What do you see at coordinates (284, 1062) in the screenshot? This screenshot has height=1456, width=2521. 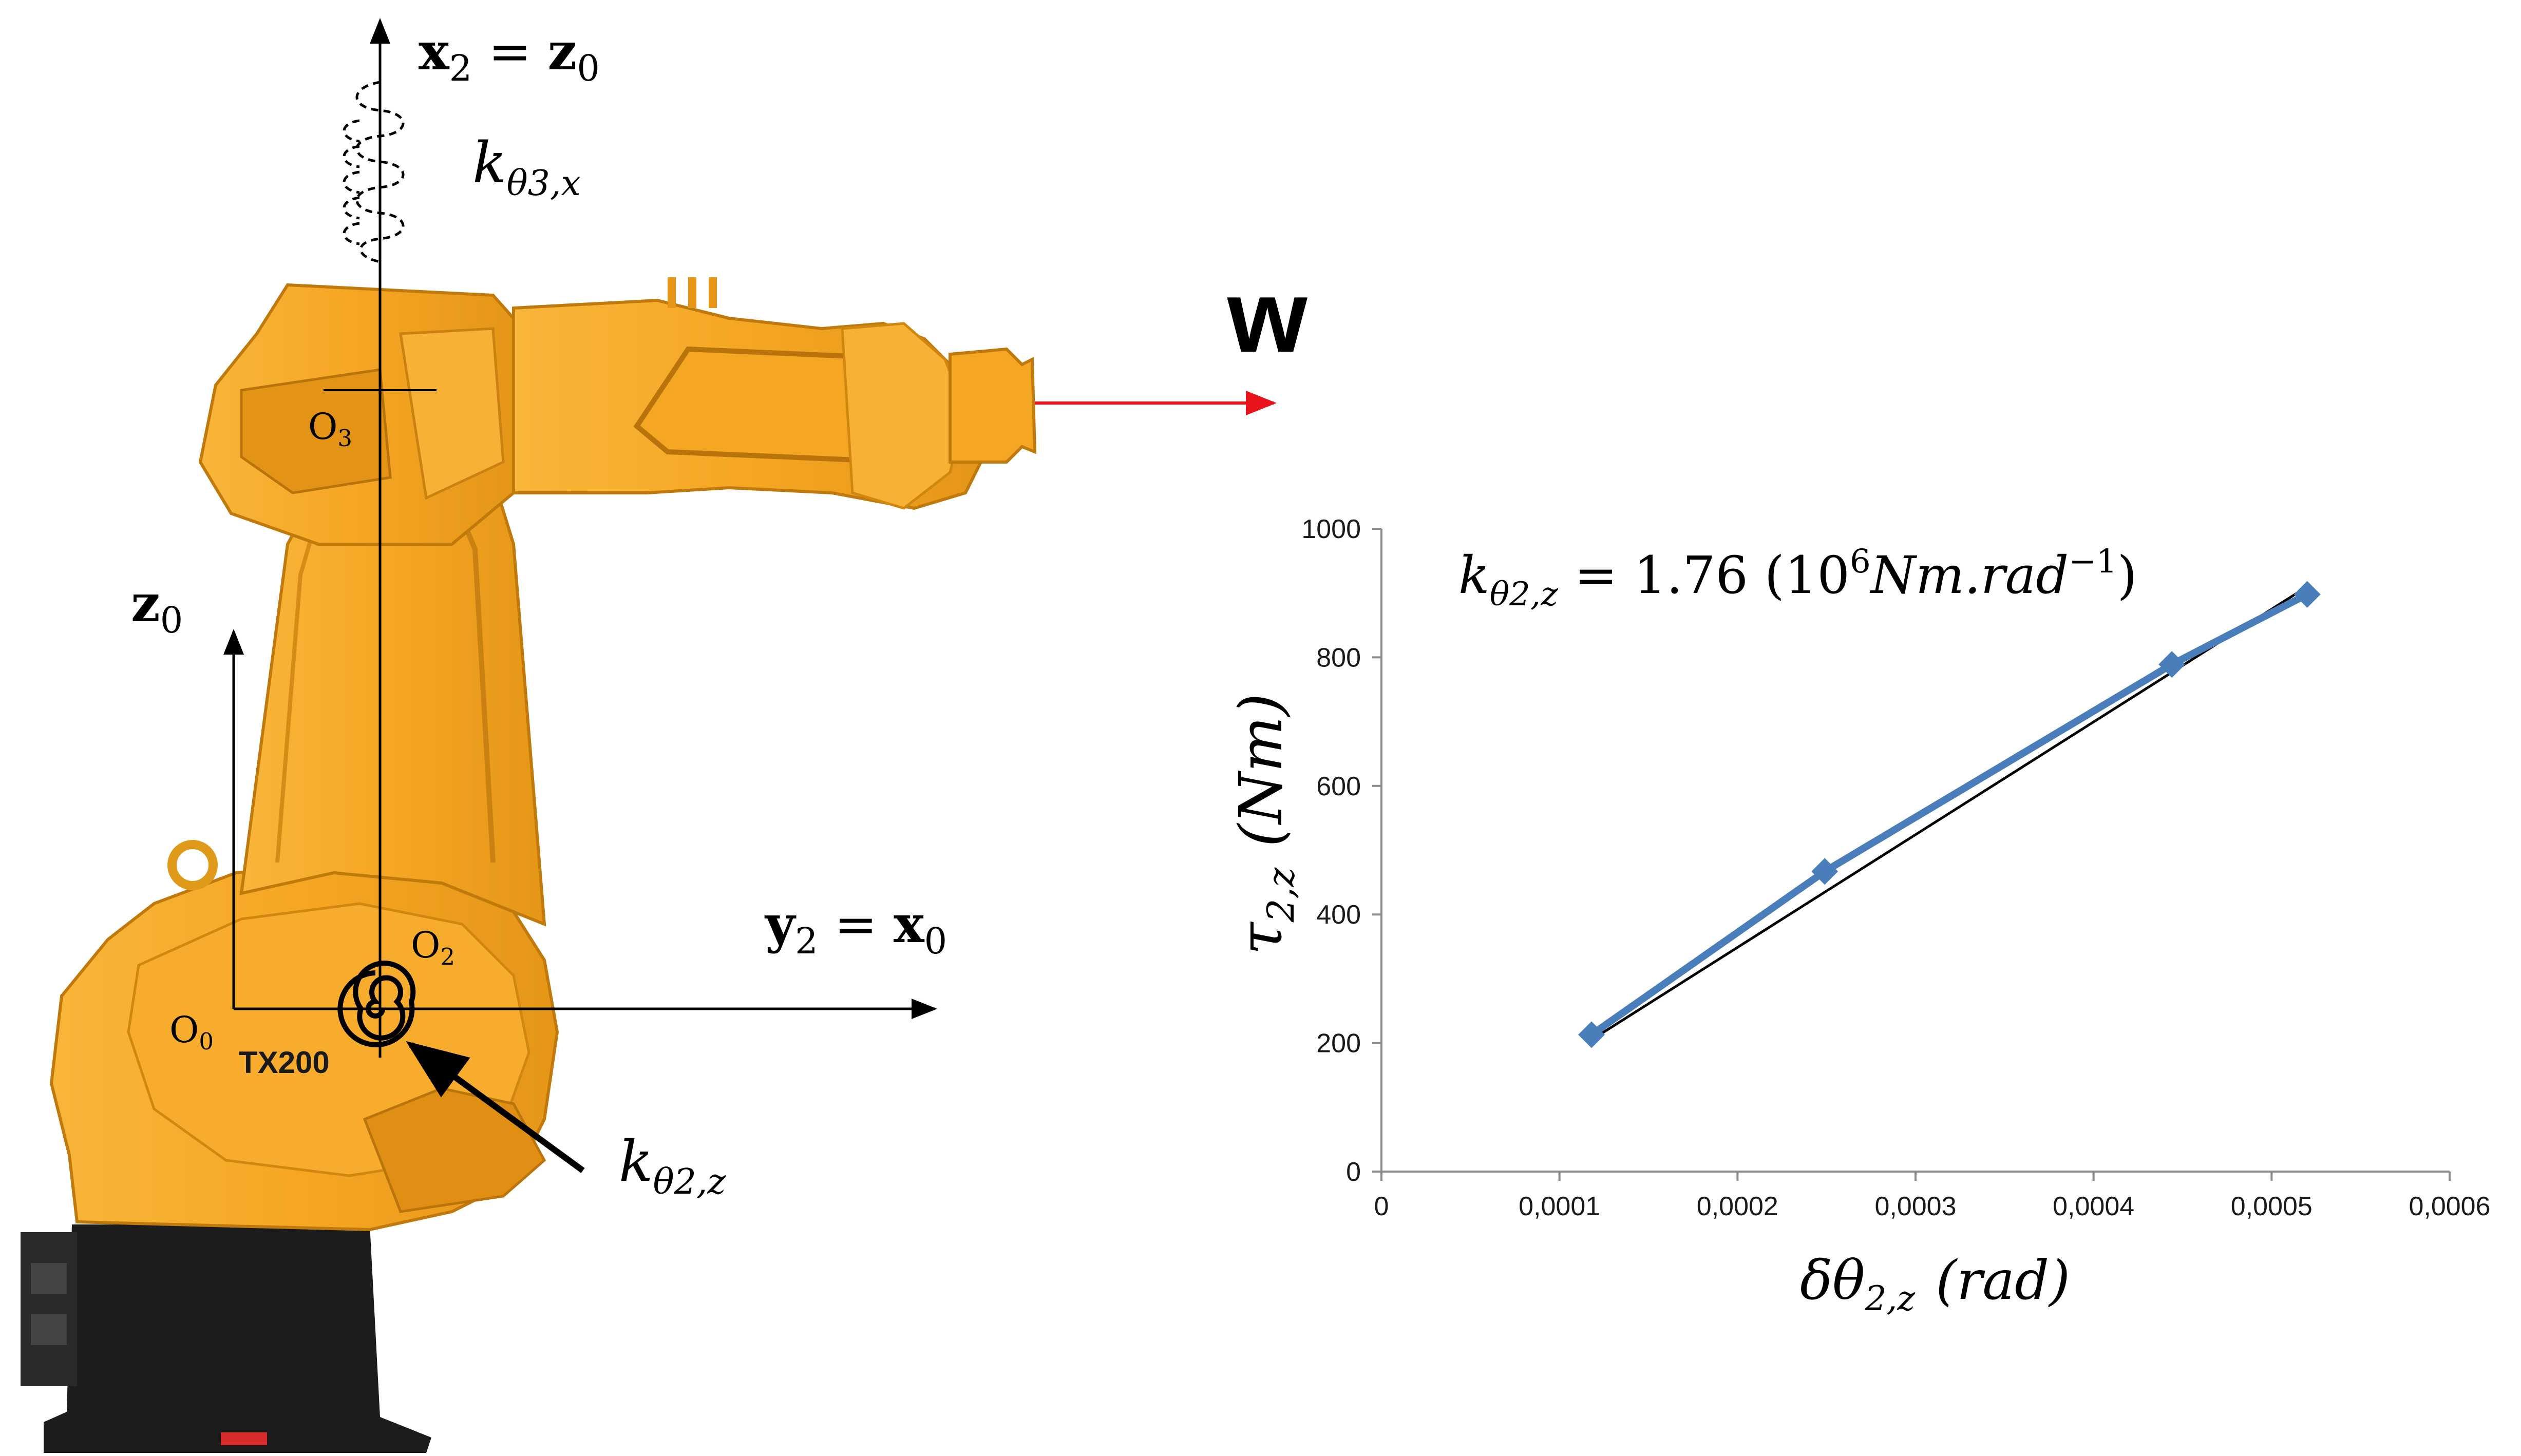 I see `robot-model-label: TX200` at bounding box center [284, 1062].